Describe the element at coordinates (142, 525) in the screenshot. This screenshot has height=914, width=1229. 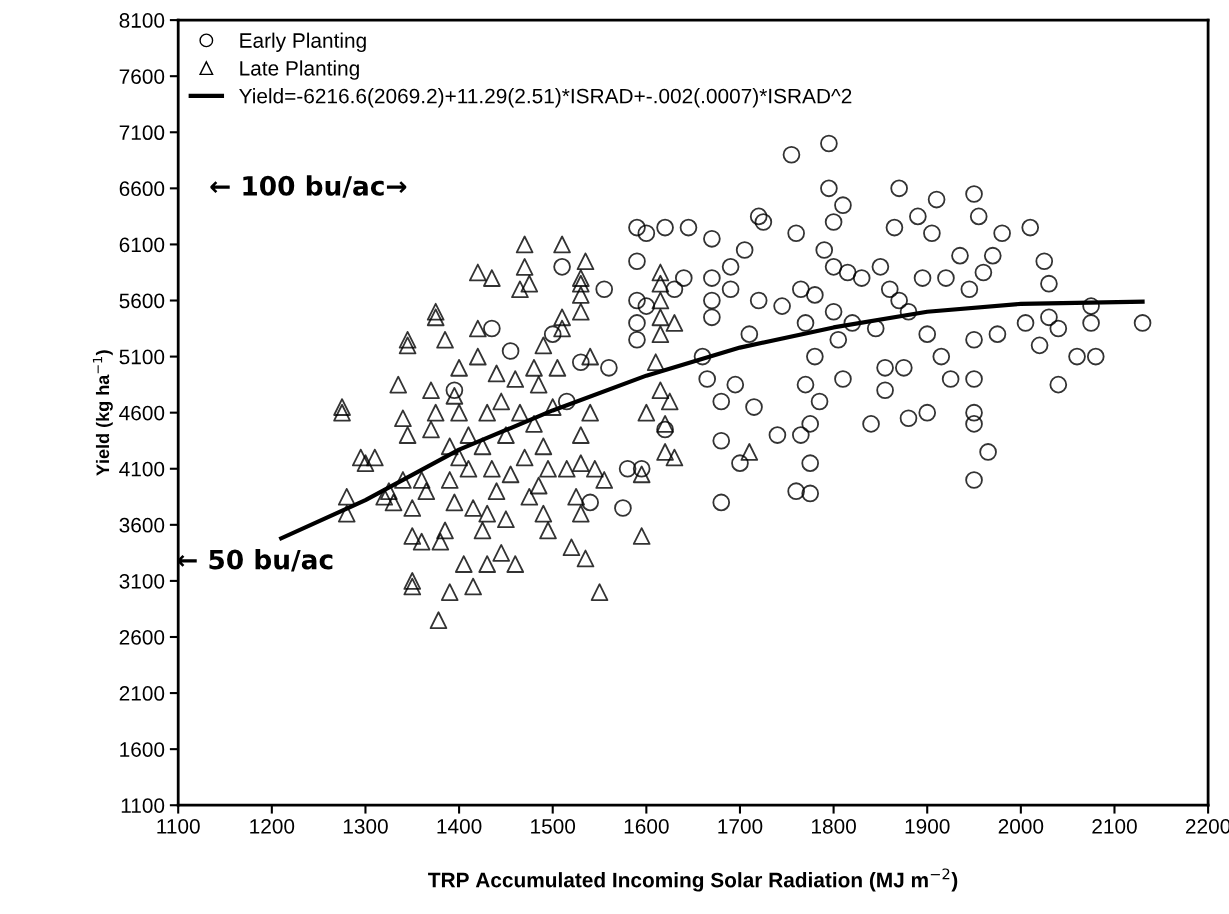
I see `y-tick-label: 3600` at that location.